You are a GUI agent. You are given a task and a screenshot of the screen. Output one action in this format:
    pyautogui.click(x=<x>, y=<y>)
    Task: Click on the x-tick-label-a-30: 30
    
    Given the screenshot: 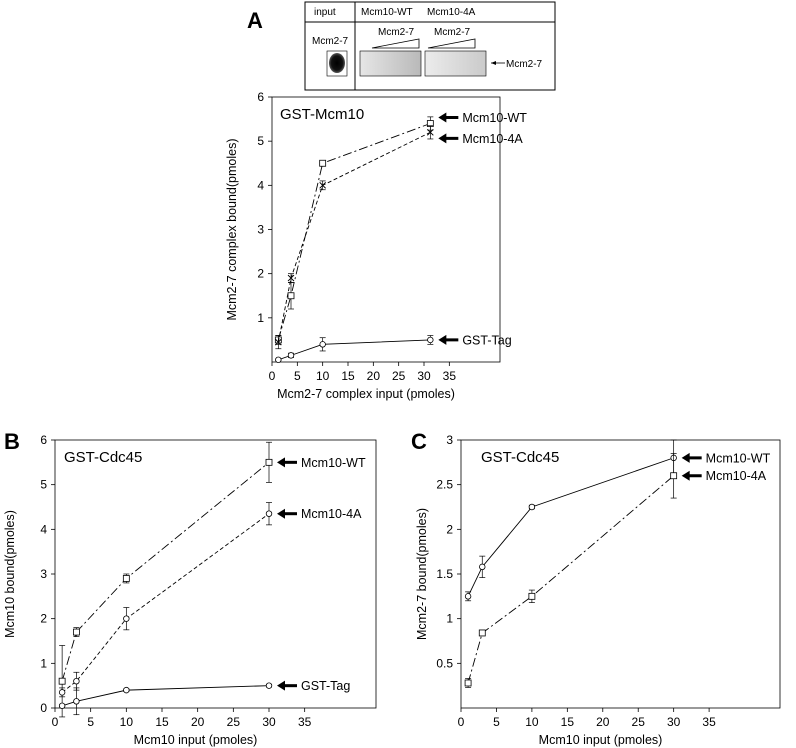 What is the action you would take?
    pyautogui.click(x=424, y=376)
    